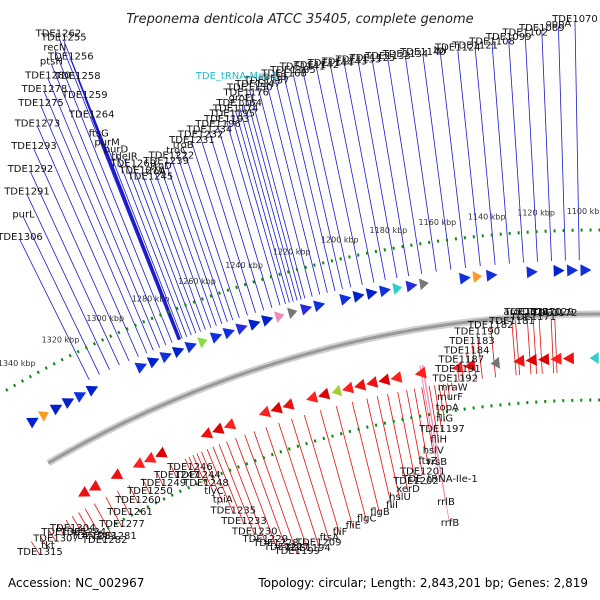 This screenshot has height=600, width=600. I want to click on gene-label-tde1233: TDE1233, so click(243, 521).